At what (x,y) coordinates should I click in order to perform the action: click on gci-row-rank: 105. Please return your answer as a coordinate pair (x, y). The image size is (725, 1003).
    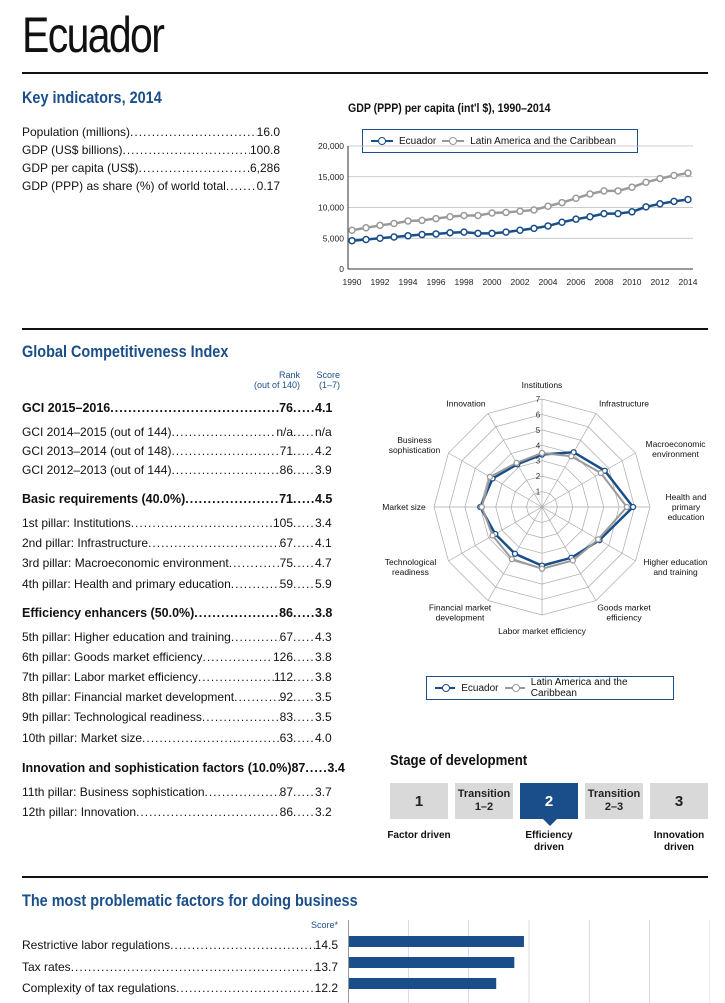
    Looking at the image, I should click on (282, 523).